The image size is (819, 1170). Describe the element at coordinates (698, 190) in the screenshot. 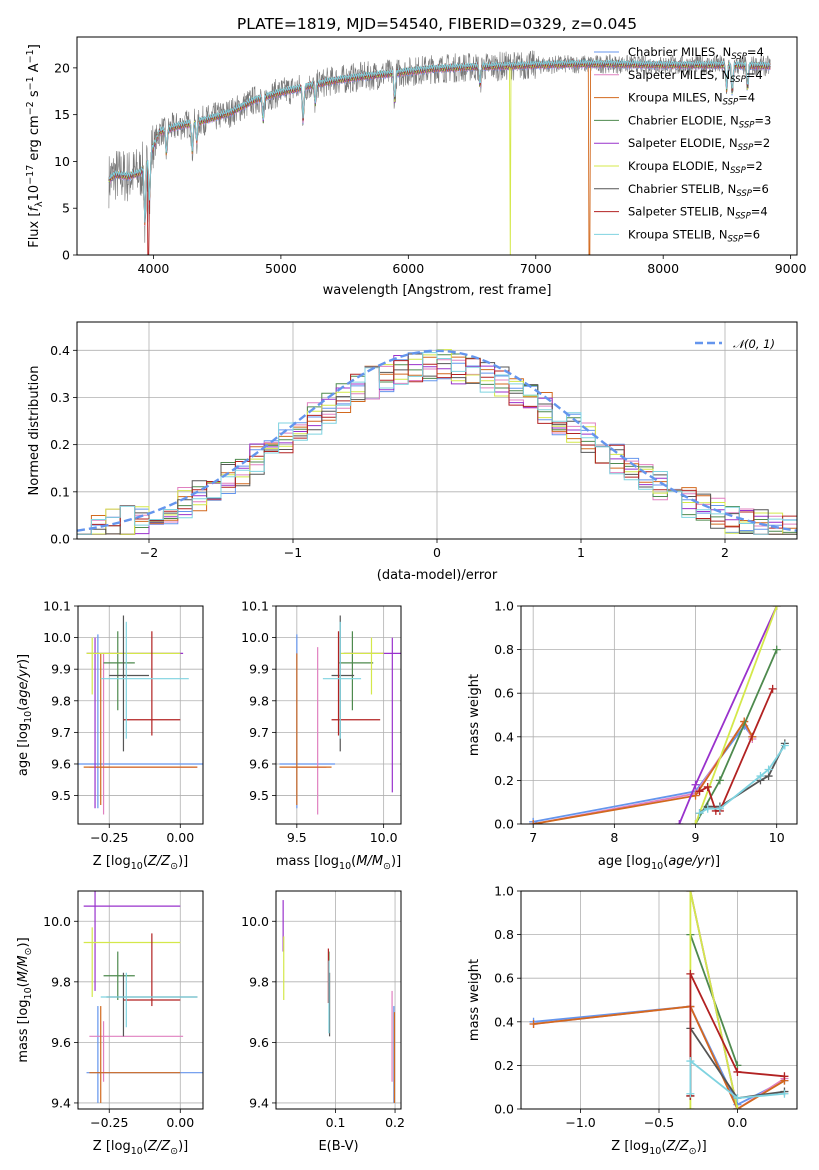

I see `legend-label-chabrier-stelib: Chabrier STELIB, NSSP=6` at that location.